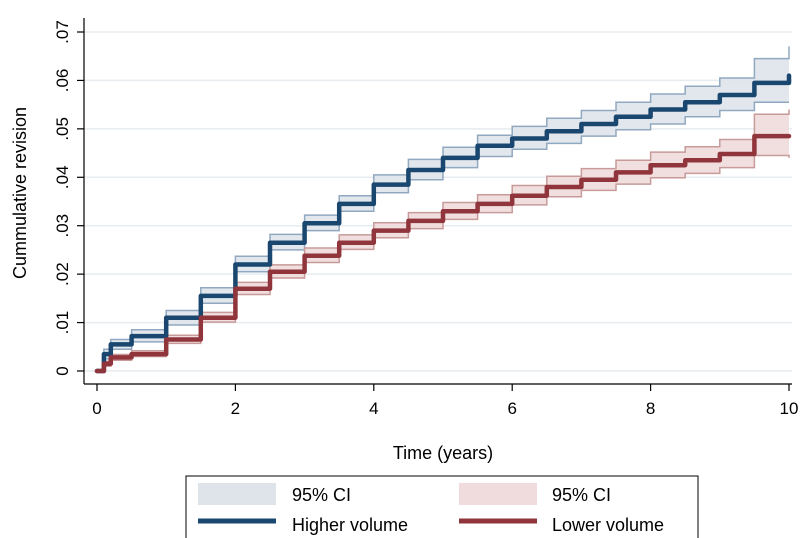  I want to click on y-tick-label: 0, so click(62, 370).